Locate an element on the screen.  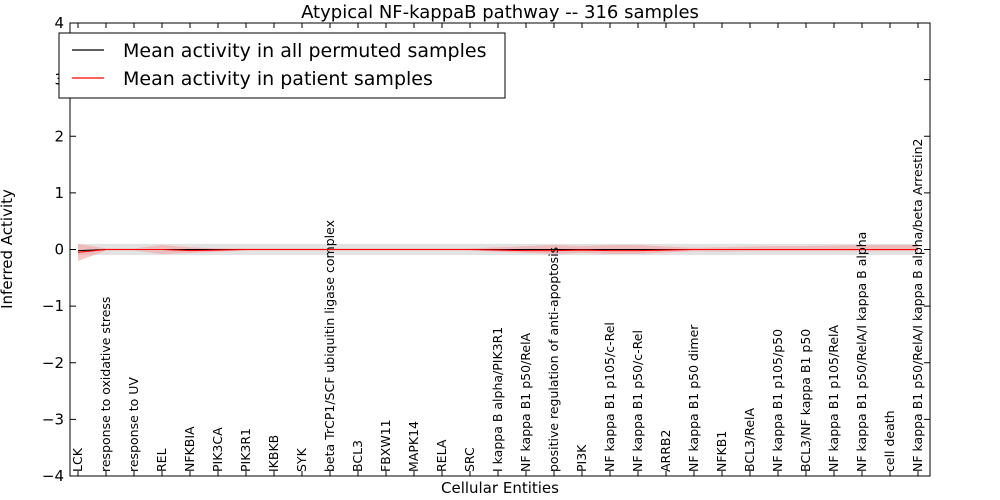
x-category-label: SYK is located at coordinates (301, 459).